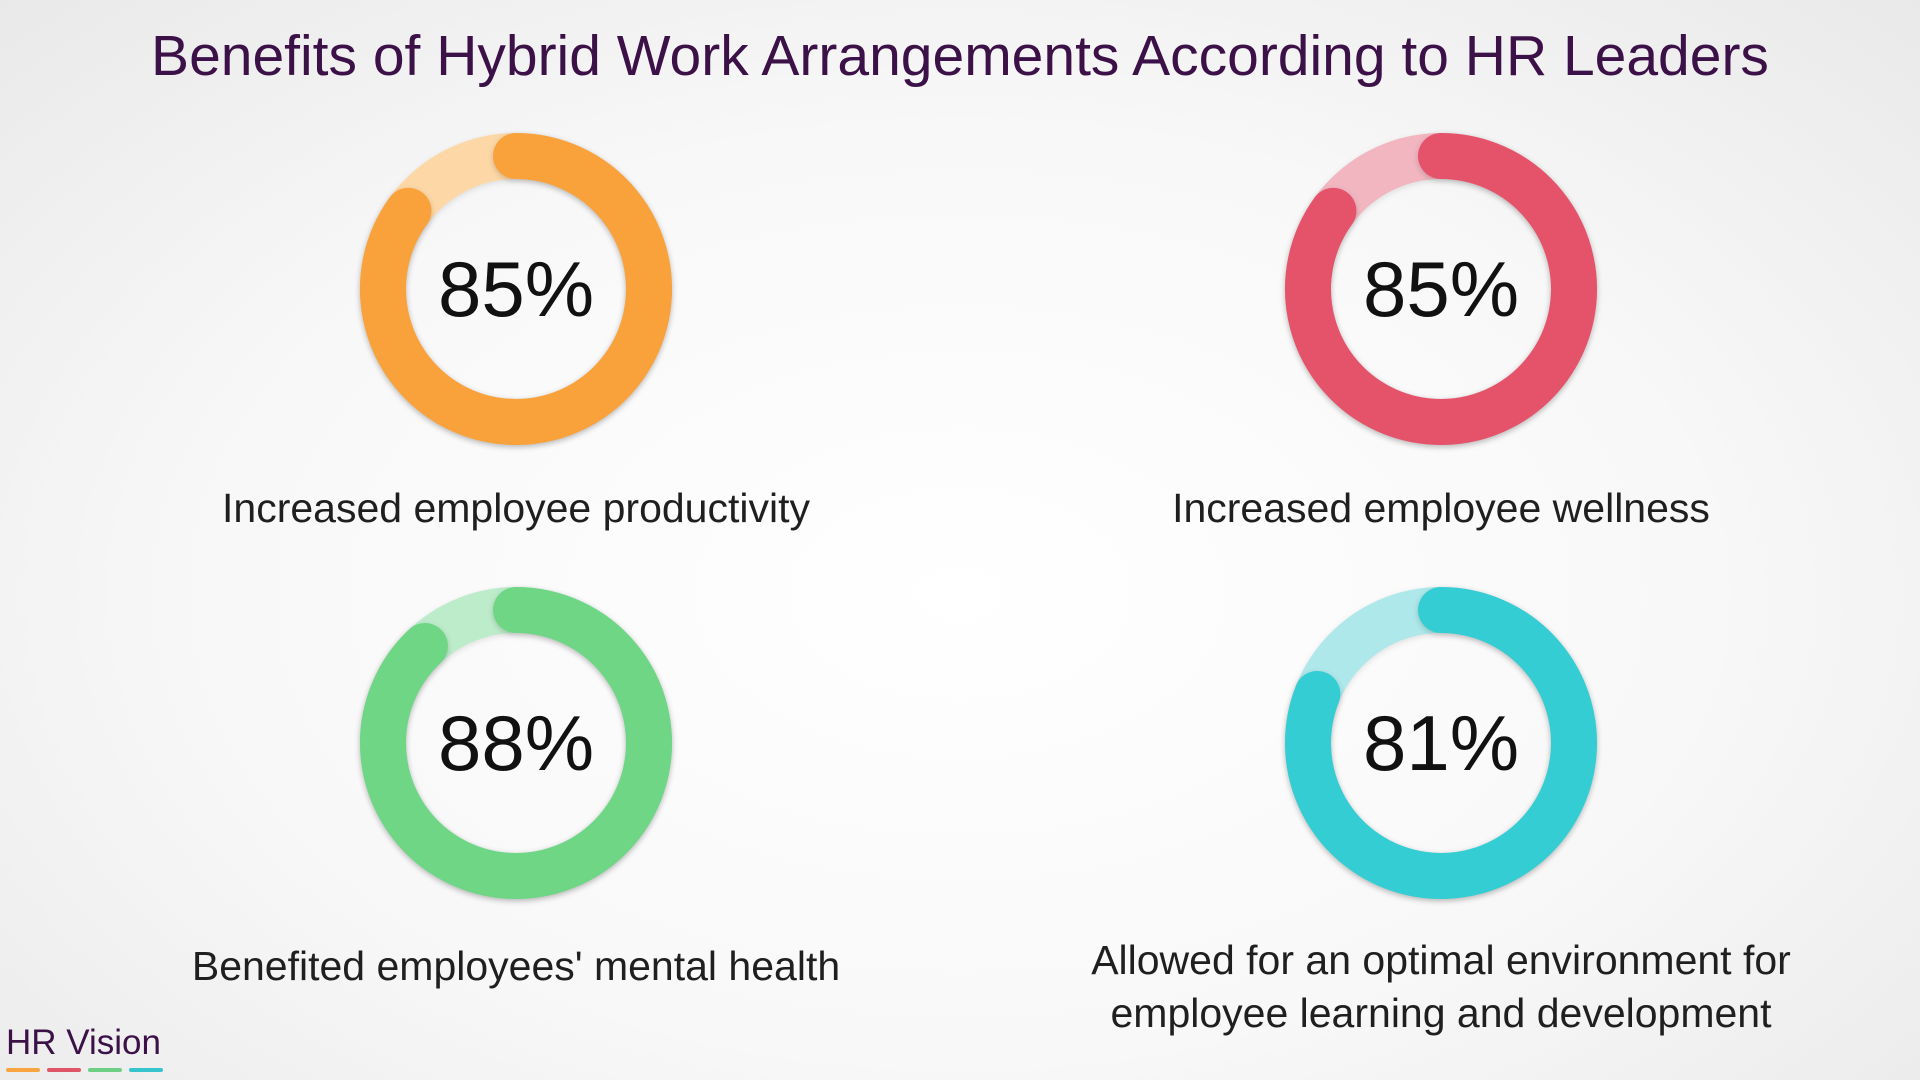  I want to click on donut-value-productivity: 85%, so click(516, 289).